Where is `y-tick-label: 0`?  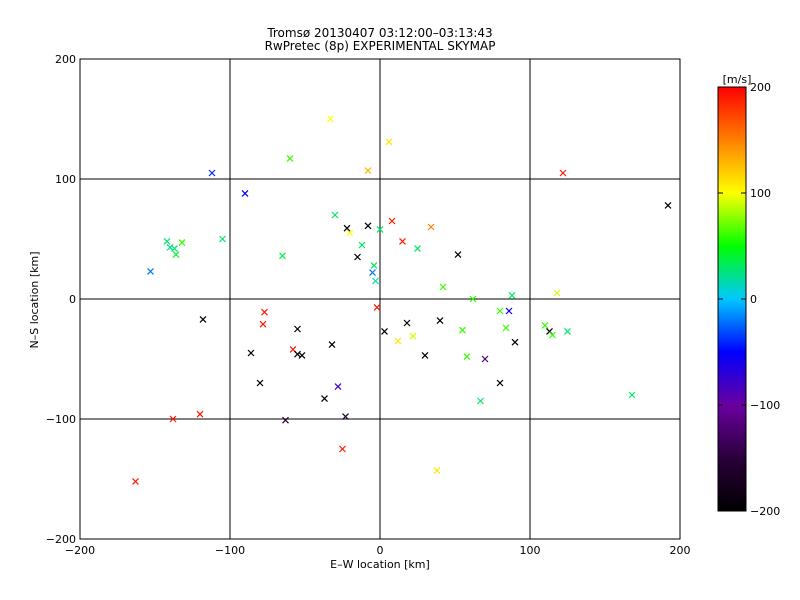 y-tick-label: 0 is located at coordinates (72, 299).